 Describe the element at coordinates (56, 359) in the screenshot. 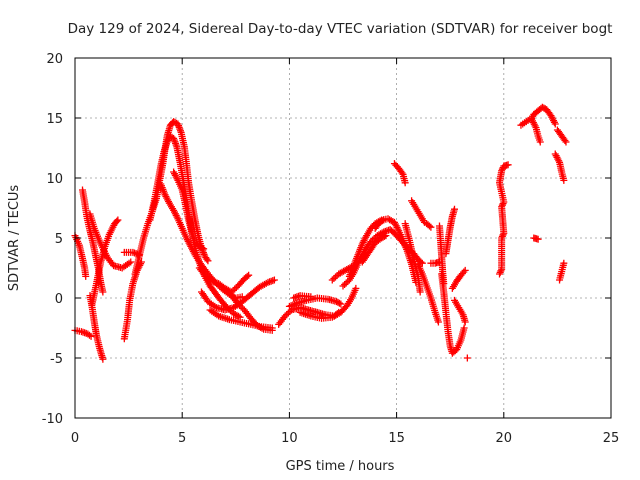

I see `y-tick-label: -5` at that location.